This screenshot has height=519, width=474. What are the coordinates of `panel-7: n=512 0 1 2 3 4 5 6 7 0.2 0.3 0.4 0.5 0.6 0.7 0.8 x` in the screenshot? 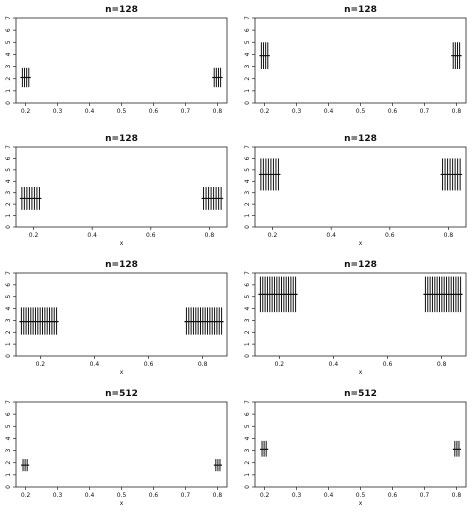 It's located at (116, 448).